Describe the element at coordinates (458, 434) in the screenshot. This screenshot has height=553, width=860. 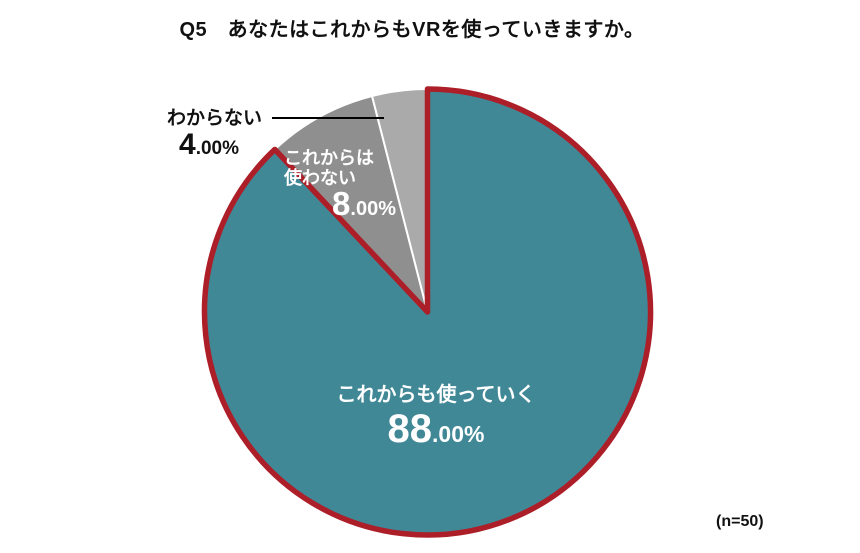
I see `slice-value-tsukatteiku-frac: .00%` at that location.